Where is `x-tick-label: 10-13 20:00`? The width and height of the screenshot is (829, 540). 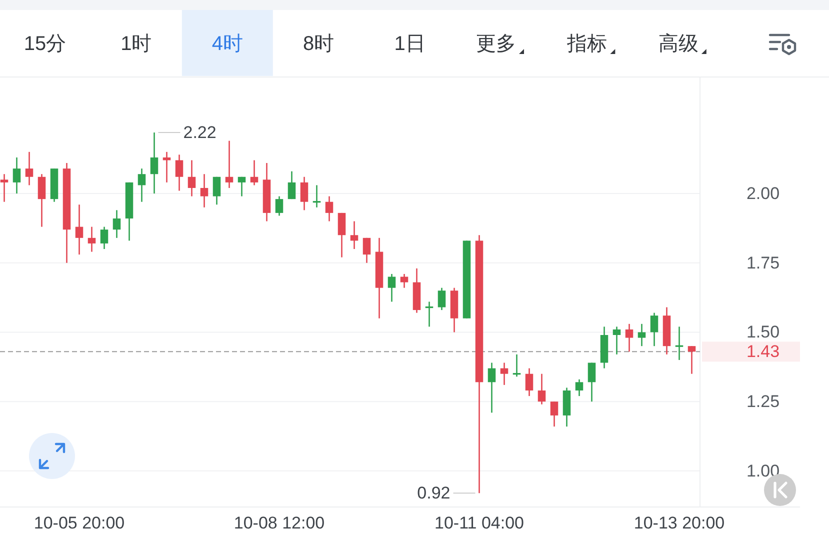
x-tick-label: 10-13 20:00 is located at coordinates (679, 523).